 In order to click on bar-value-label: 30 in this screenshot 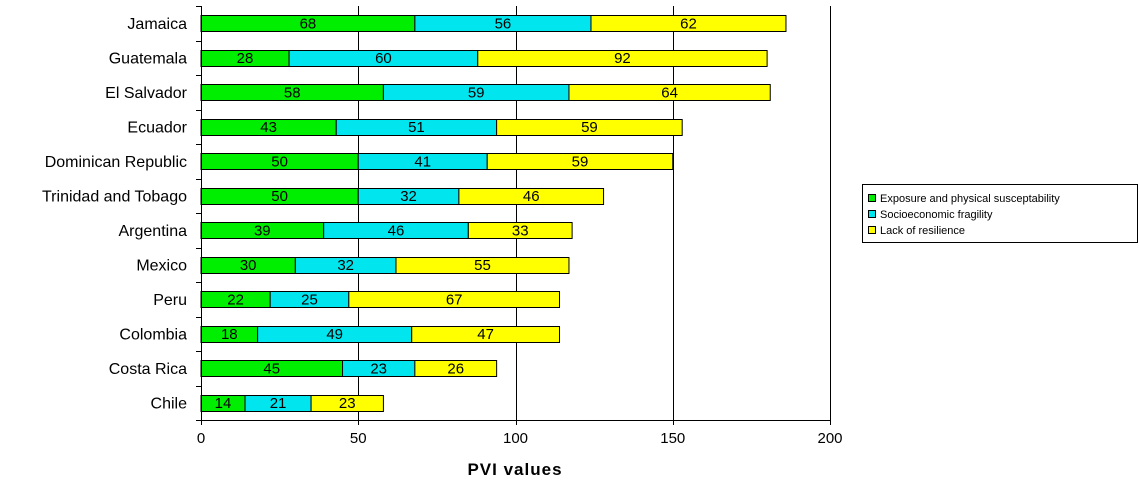, I will do `click(248, 265)`.